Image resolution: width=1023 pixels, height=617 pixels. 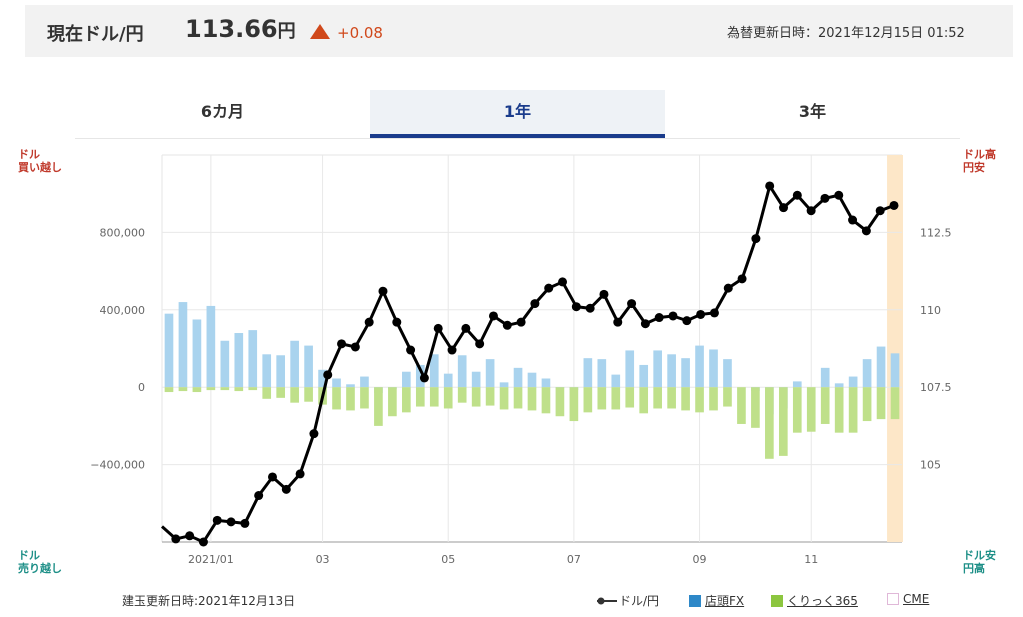 I want to click on x-tick-label: 03, so click(x=323, y=559).